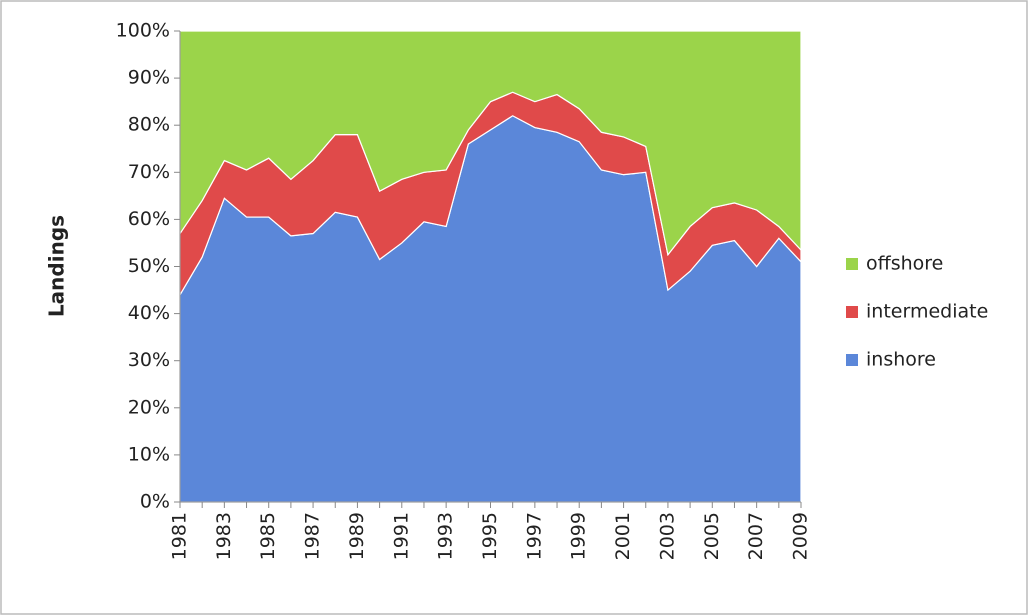 The image size is (1029, 616). What do you see at coordinates (149, 313) in the screenshot?
I see `y-tick-label: 40%` at bounding box center [149, 313].